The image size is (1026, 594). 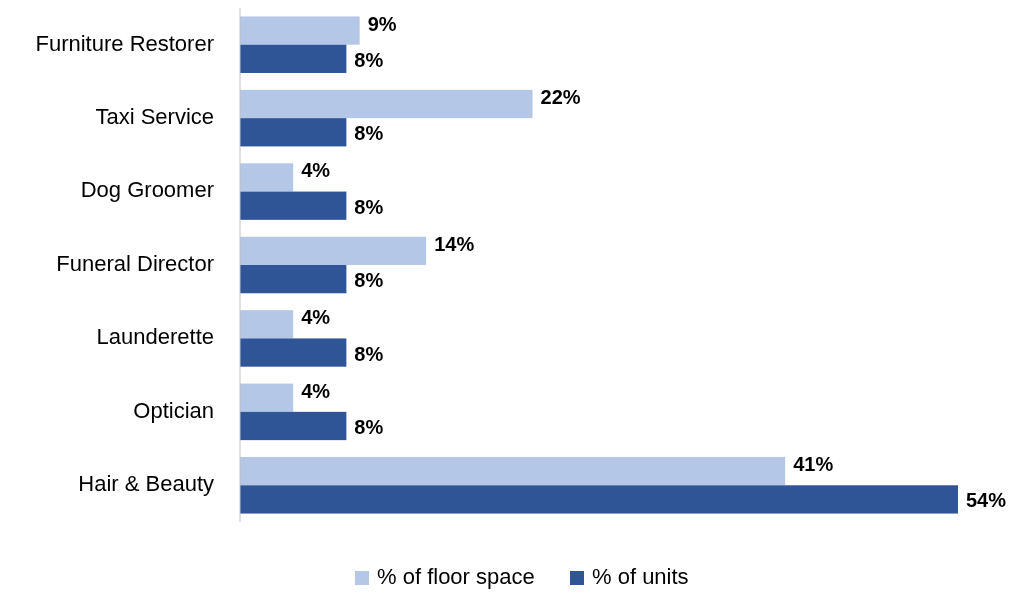 What do you see at coordinates (813, 464) in the screenshot?
I see `data-label: 41%` at bounding box center [813, 464].